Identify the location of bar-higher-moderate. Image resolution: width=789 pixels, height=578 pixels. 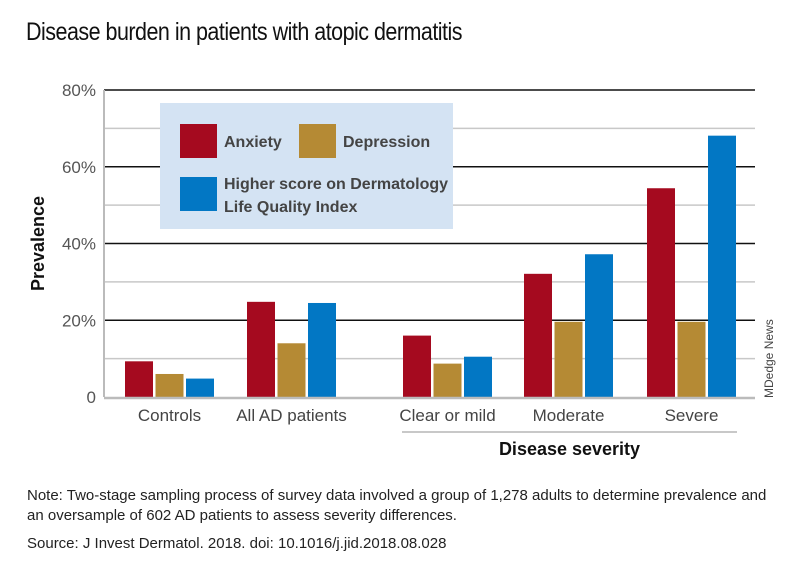
(599, 325).